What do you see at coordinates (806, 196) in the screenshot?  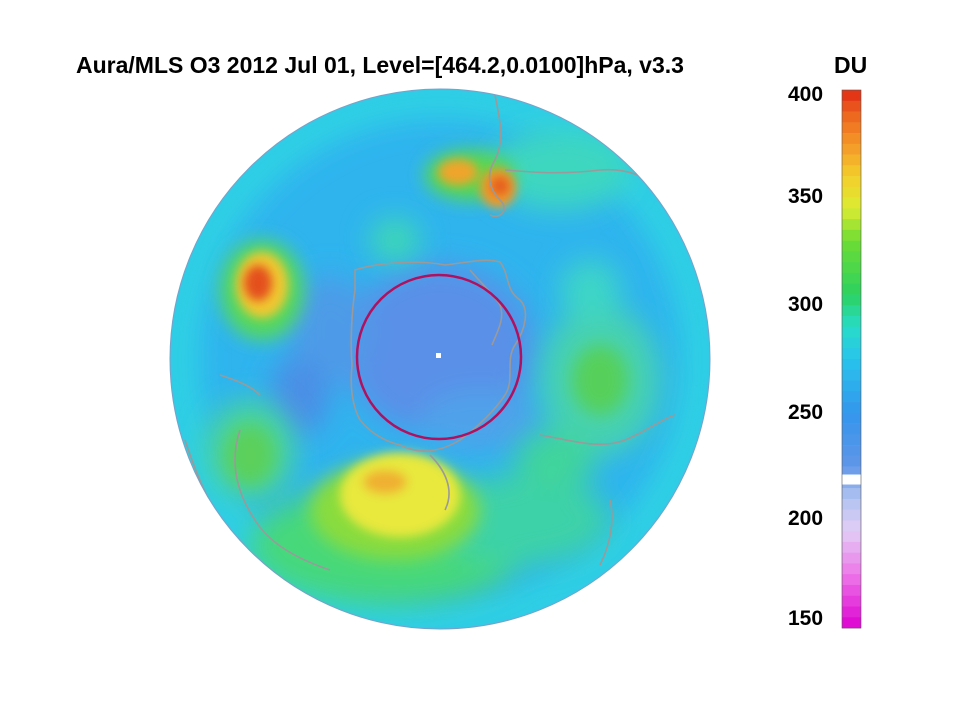 I see `colorbar-tick-350: 350` at bounding box center [806, 196].